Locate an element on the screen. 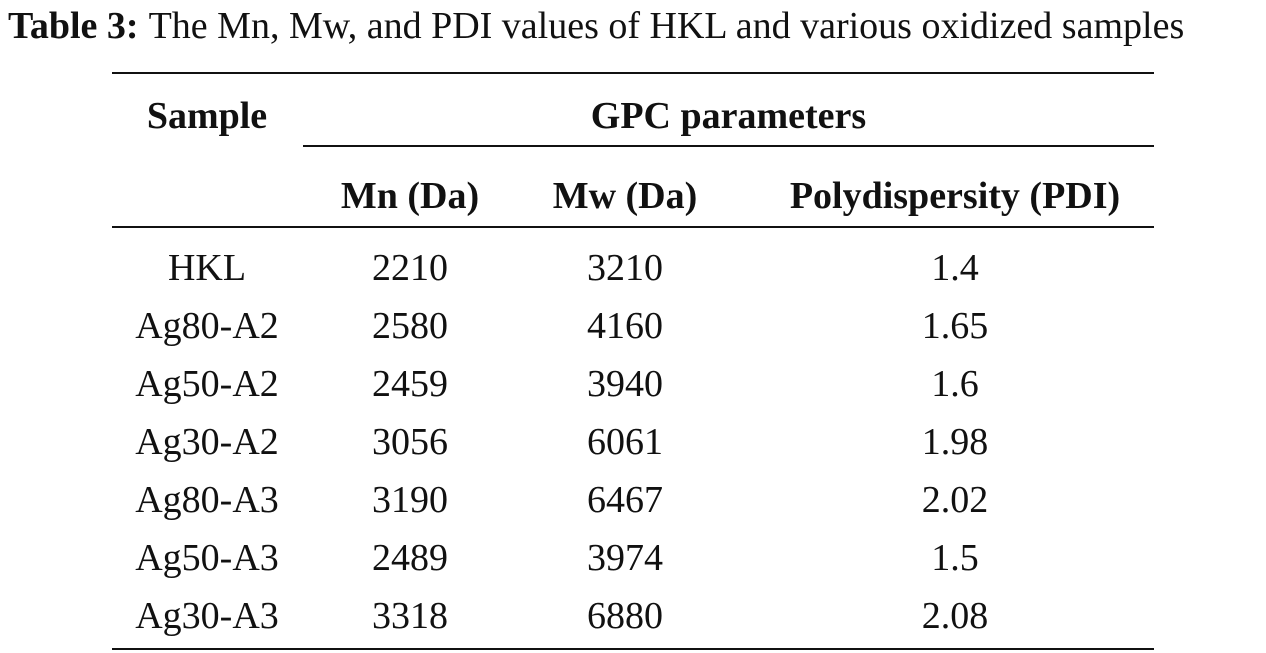 Image resolution: width=1266 pixels, height=653 pixels. cell-mn: 2580 is located at coordinates (410, 326).